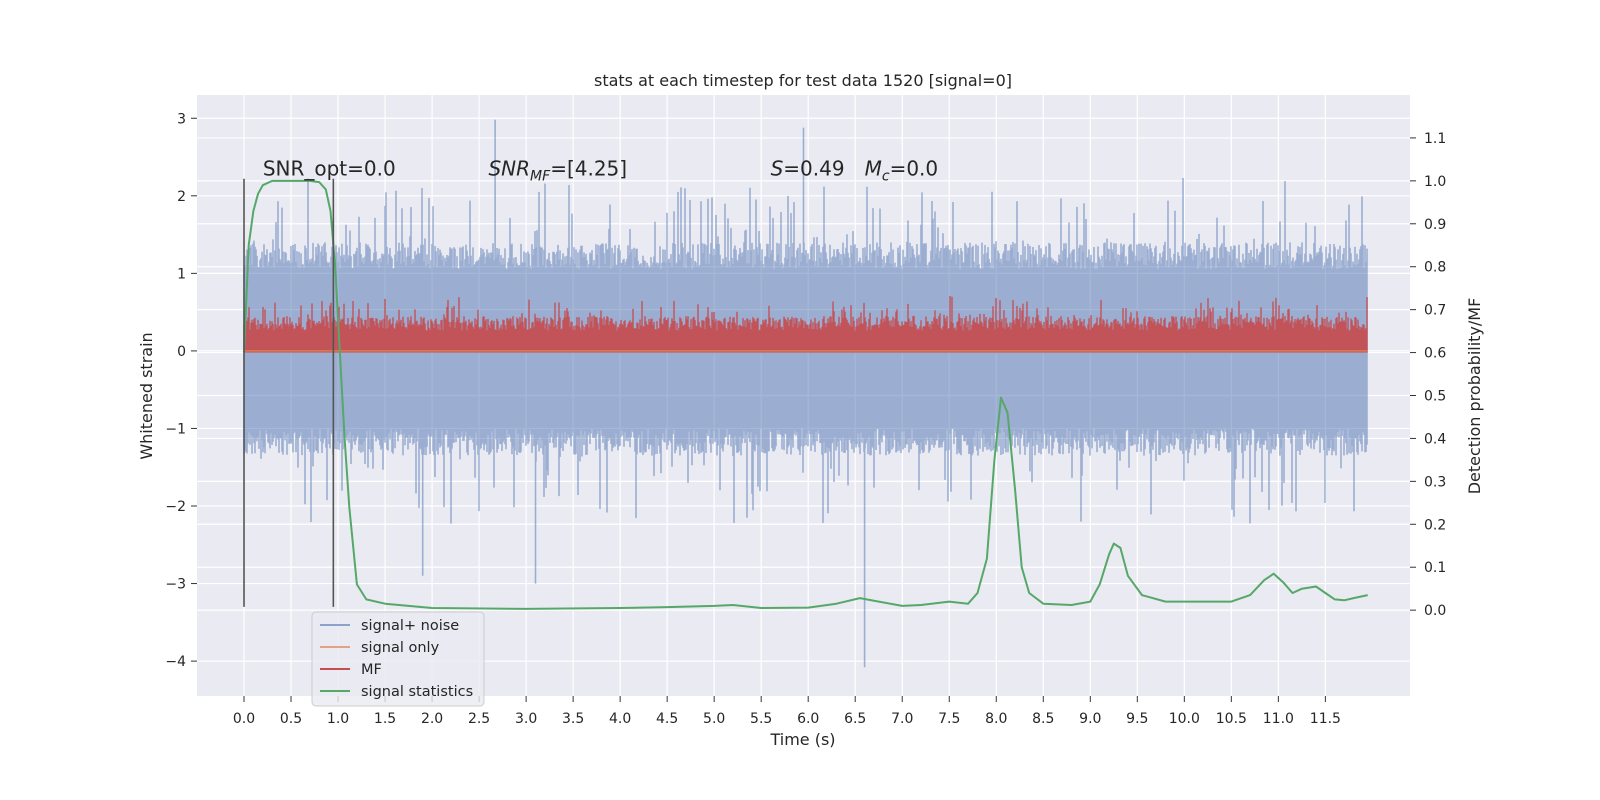  What do you see at coordinates (1435, 482) in the screenshot?
I see `y-tick-right-label: 0.3` at bounding box center [1435, 482].